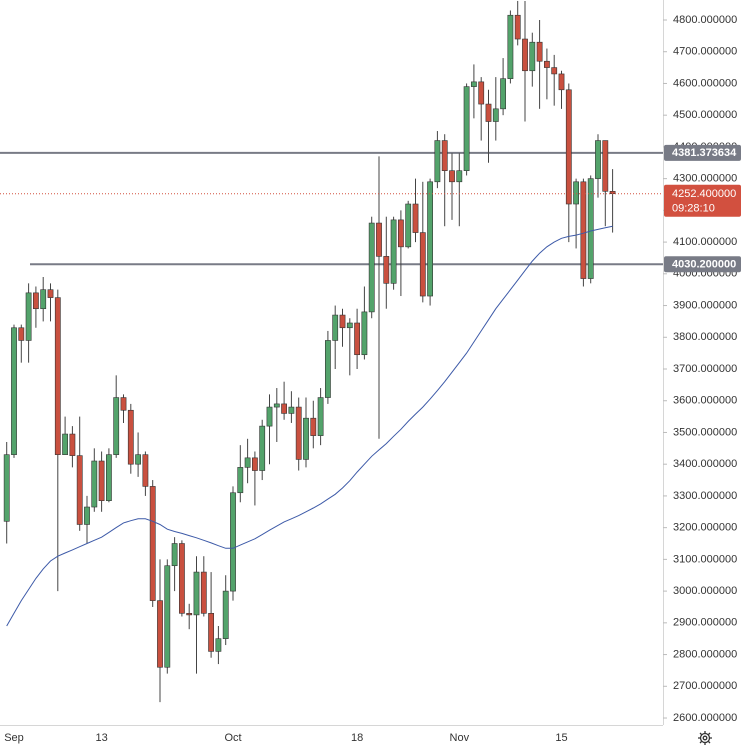 Image resolution: width=743 pixels, height=748 pixels. Describe the element at coordinates (705, 20) in the screenshot. I see `y-tick-label: 4800.000000` at that location.